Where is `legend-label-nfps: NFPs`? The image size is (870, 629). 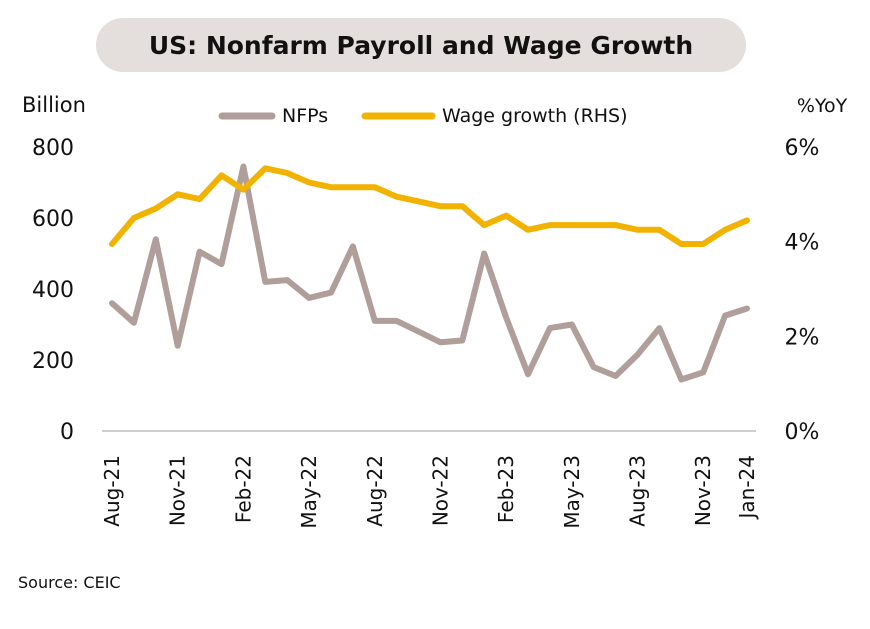
legend-label-nfps: NFPs is located at coordinates (305, 116).